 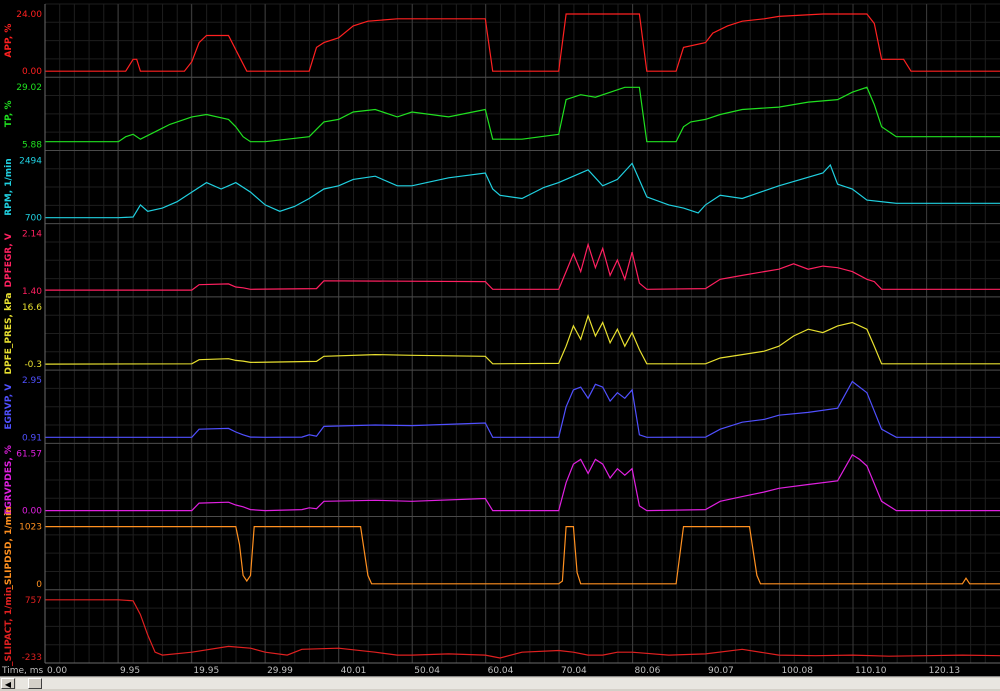 What do you see at coordinates (9, 260) in the screenshot?
I see `channel-label: DPFEGR, V` at bounding box center [9, 260].